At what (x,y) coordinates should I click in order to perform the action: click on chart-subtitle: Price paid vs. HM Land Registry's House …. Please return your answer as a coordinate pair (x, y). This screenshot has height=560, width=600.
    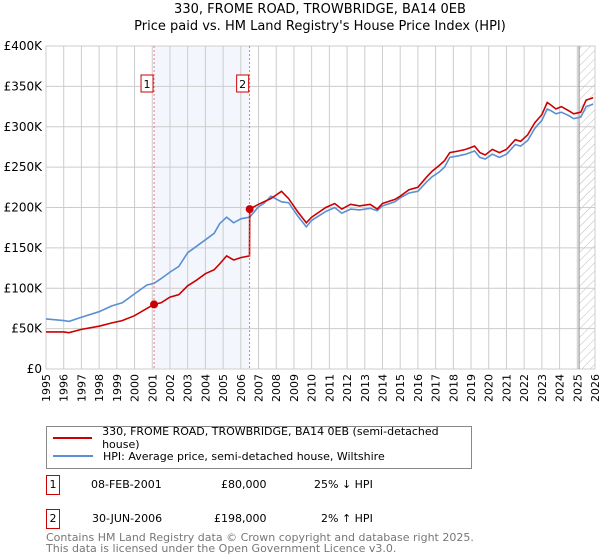
    Looking at the image, I should click on (320, 26).